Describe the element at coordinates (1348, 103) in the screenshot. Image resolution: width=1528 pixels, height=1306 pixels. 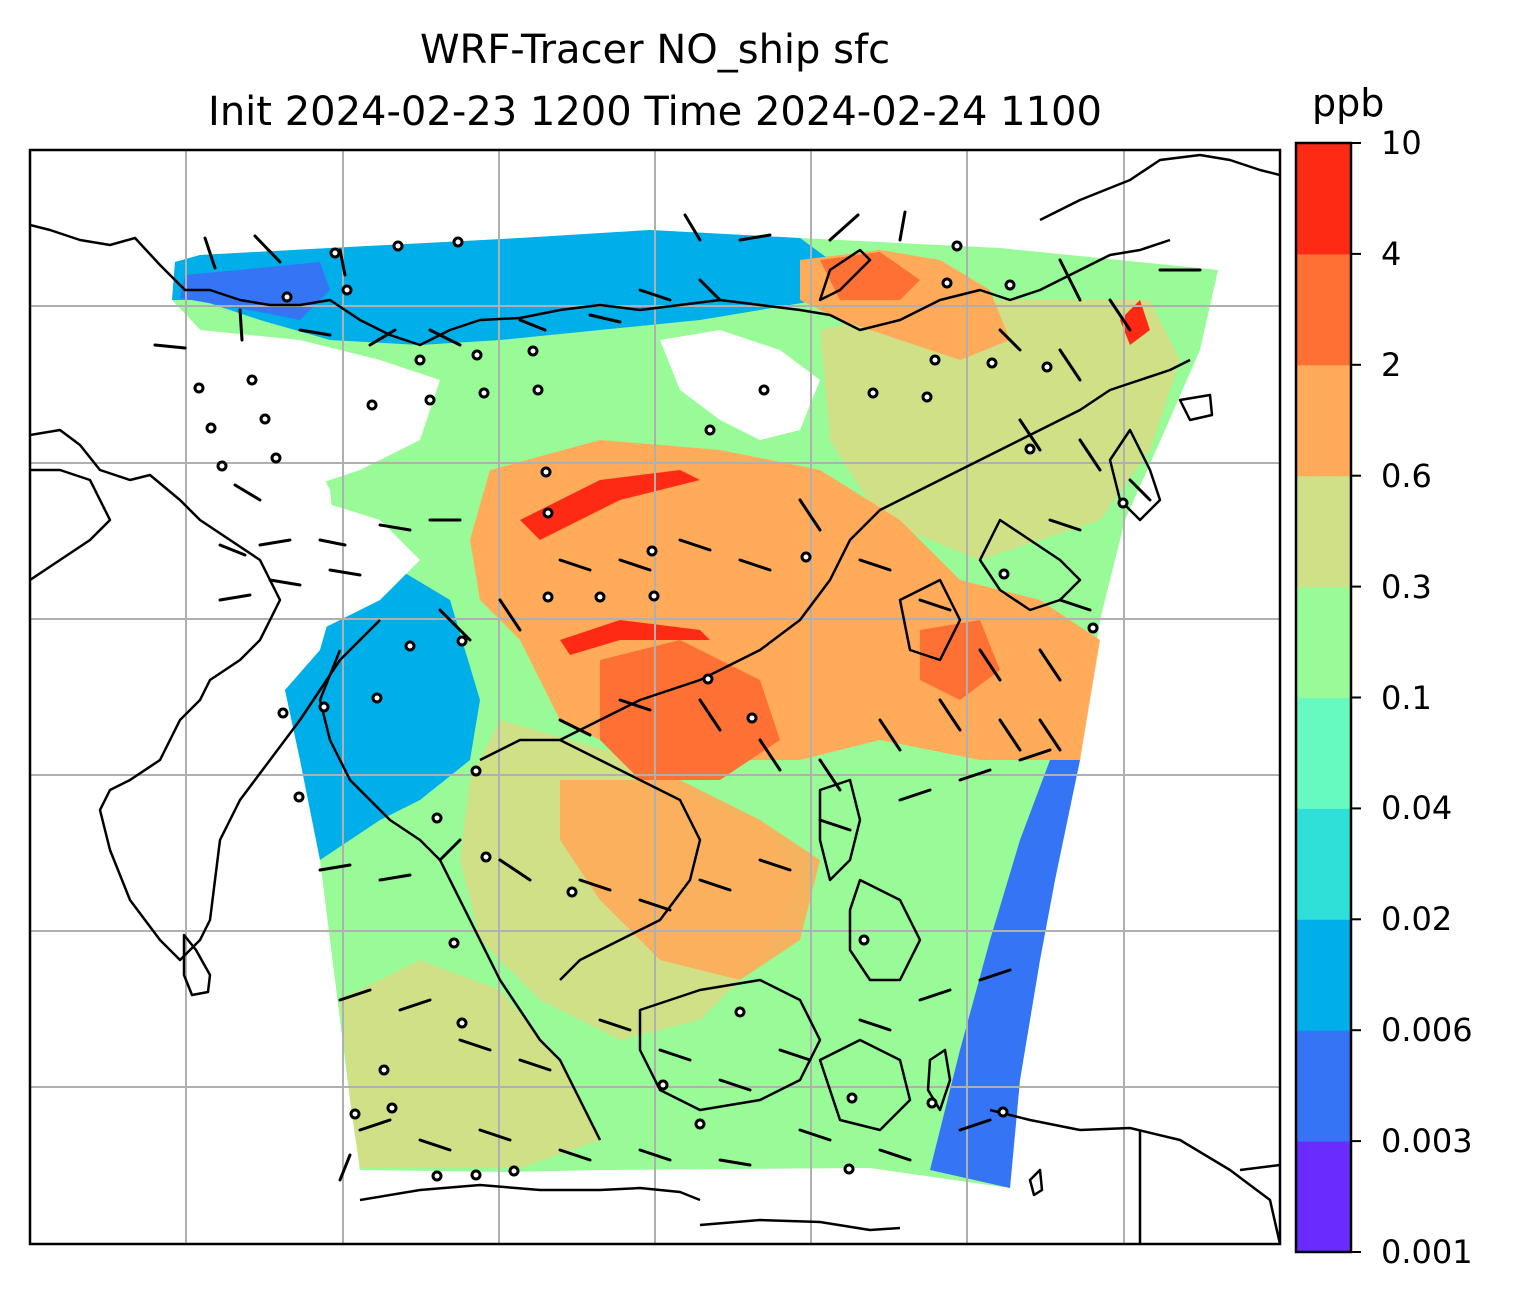
I see `colorbar-units: ppb` at that location.